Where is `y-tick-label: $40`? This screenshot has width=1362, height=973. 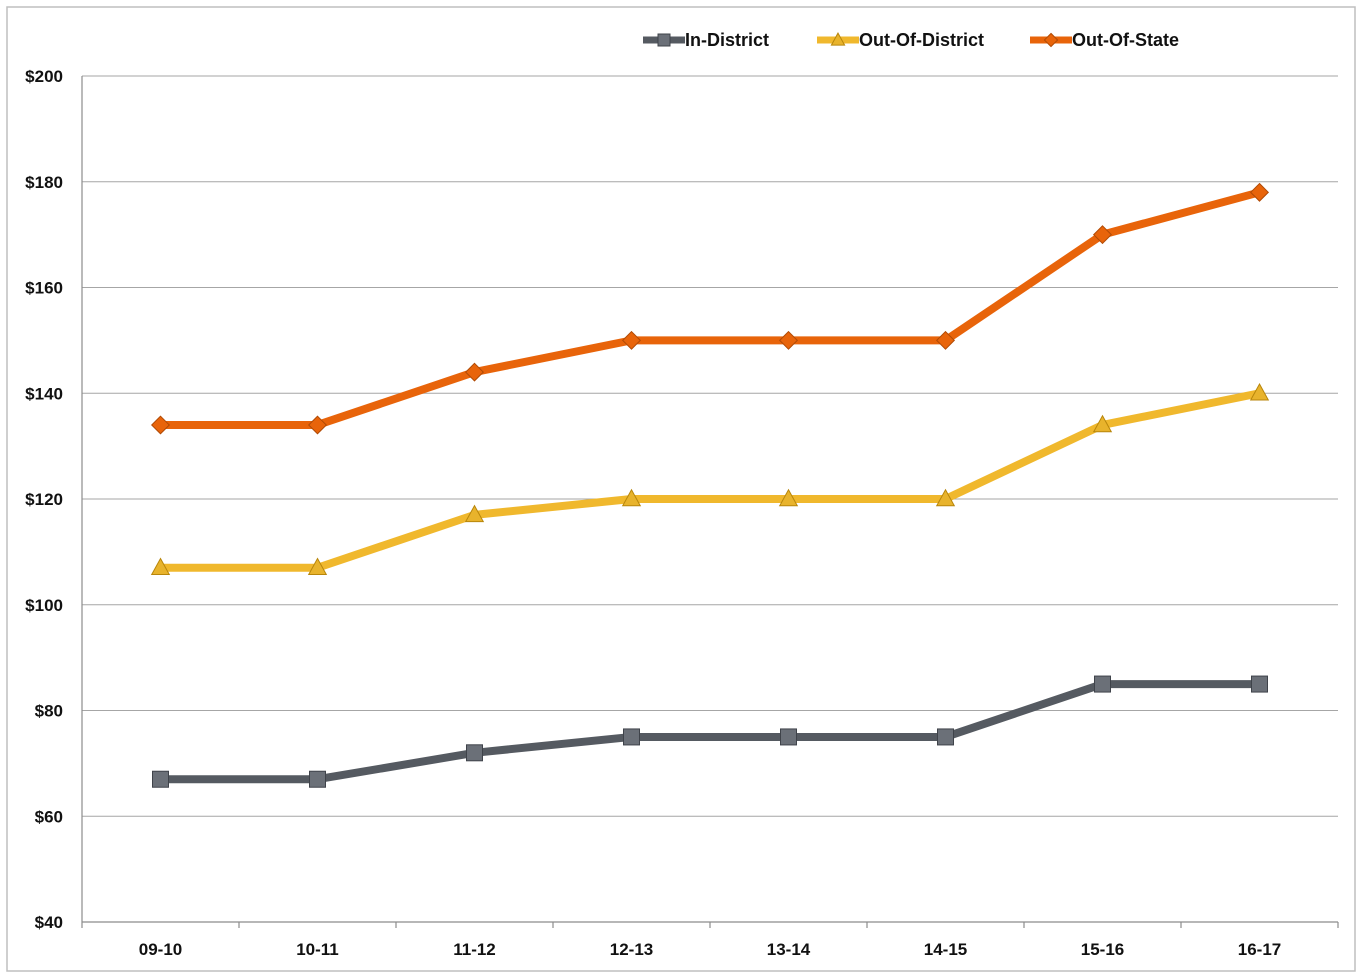 y-tick-label: $40 is located at coordinates (49, 922).